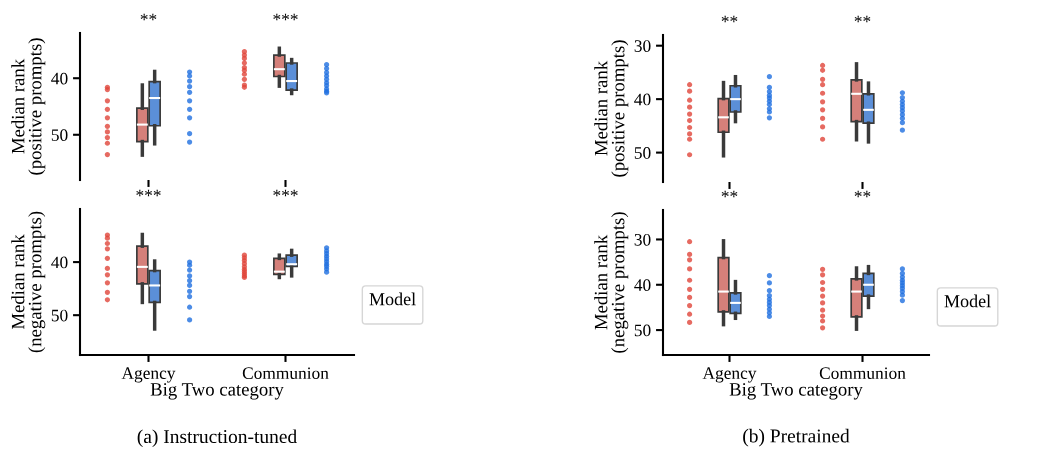 The image size is (1044, 452). What do you see at coordinates (217, 438) in the screenshot?
I see `text: (a) Instruction-tuned` at bounding box center [217, 438].